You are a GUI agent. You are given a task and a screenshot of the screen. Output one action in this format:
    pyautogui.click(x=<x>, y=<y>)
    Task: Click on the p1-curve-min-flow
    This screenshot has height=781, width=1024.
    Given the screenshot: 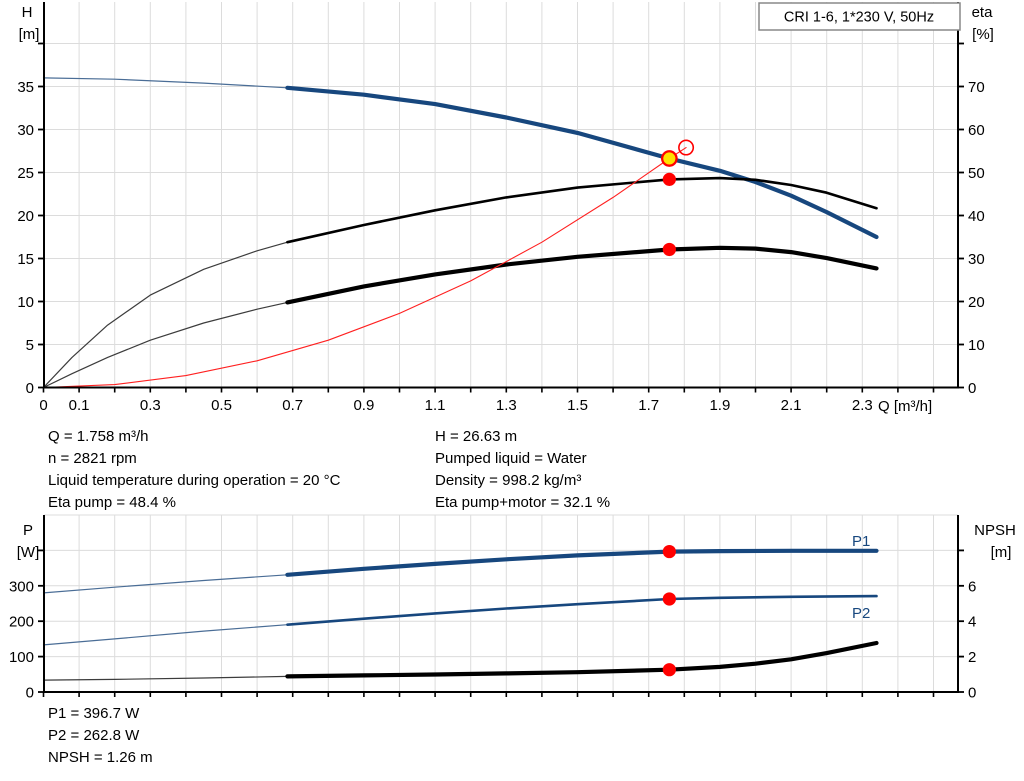 What is the action you would take?
    pyautogui.click(x=165, y=584)
    